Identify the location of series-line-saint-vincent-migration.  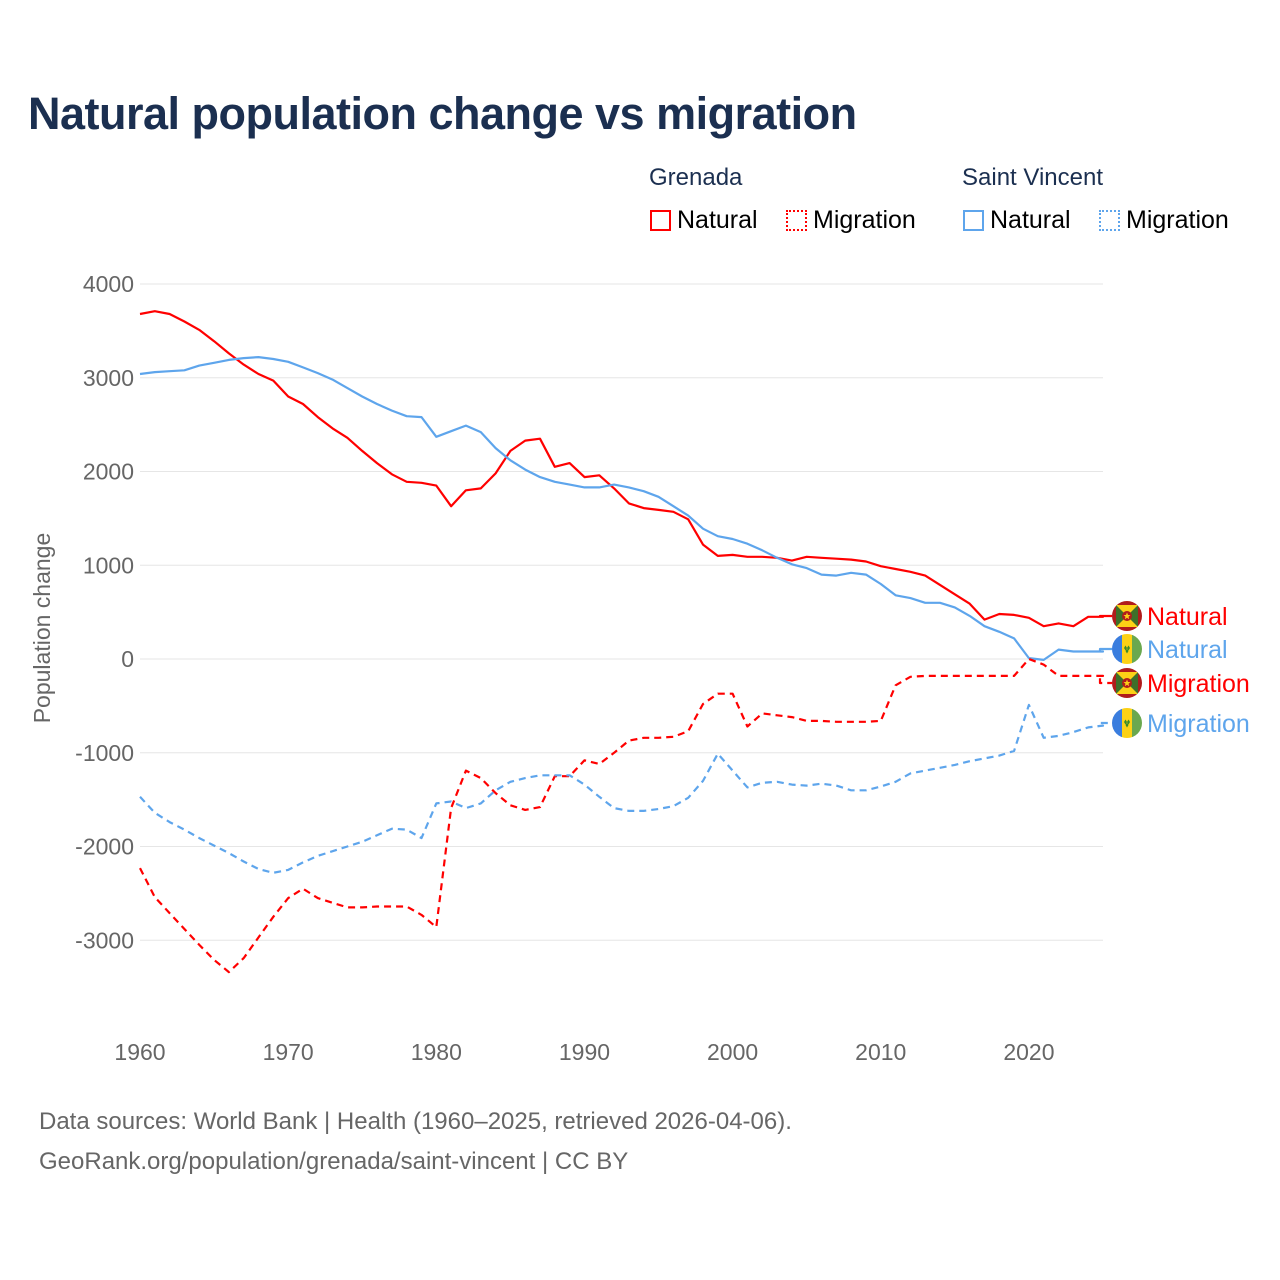
(625, 788).